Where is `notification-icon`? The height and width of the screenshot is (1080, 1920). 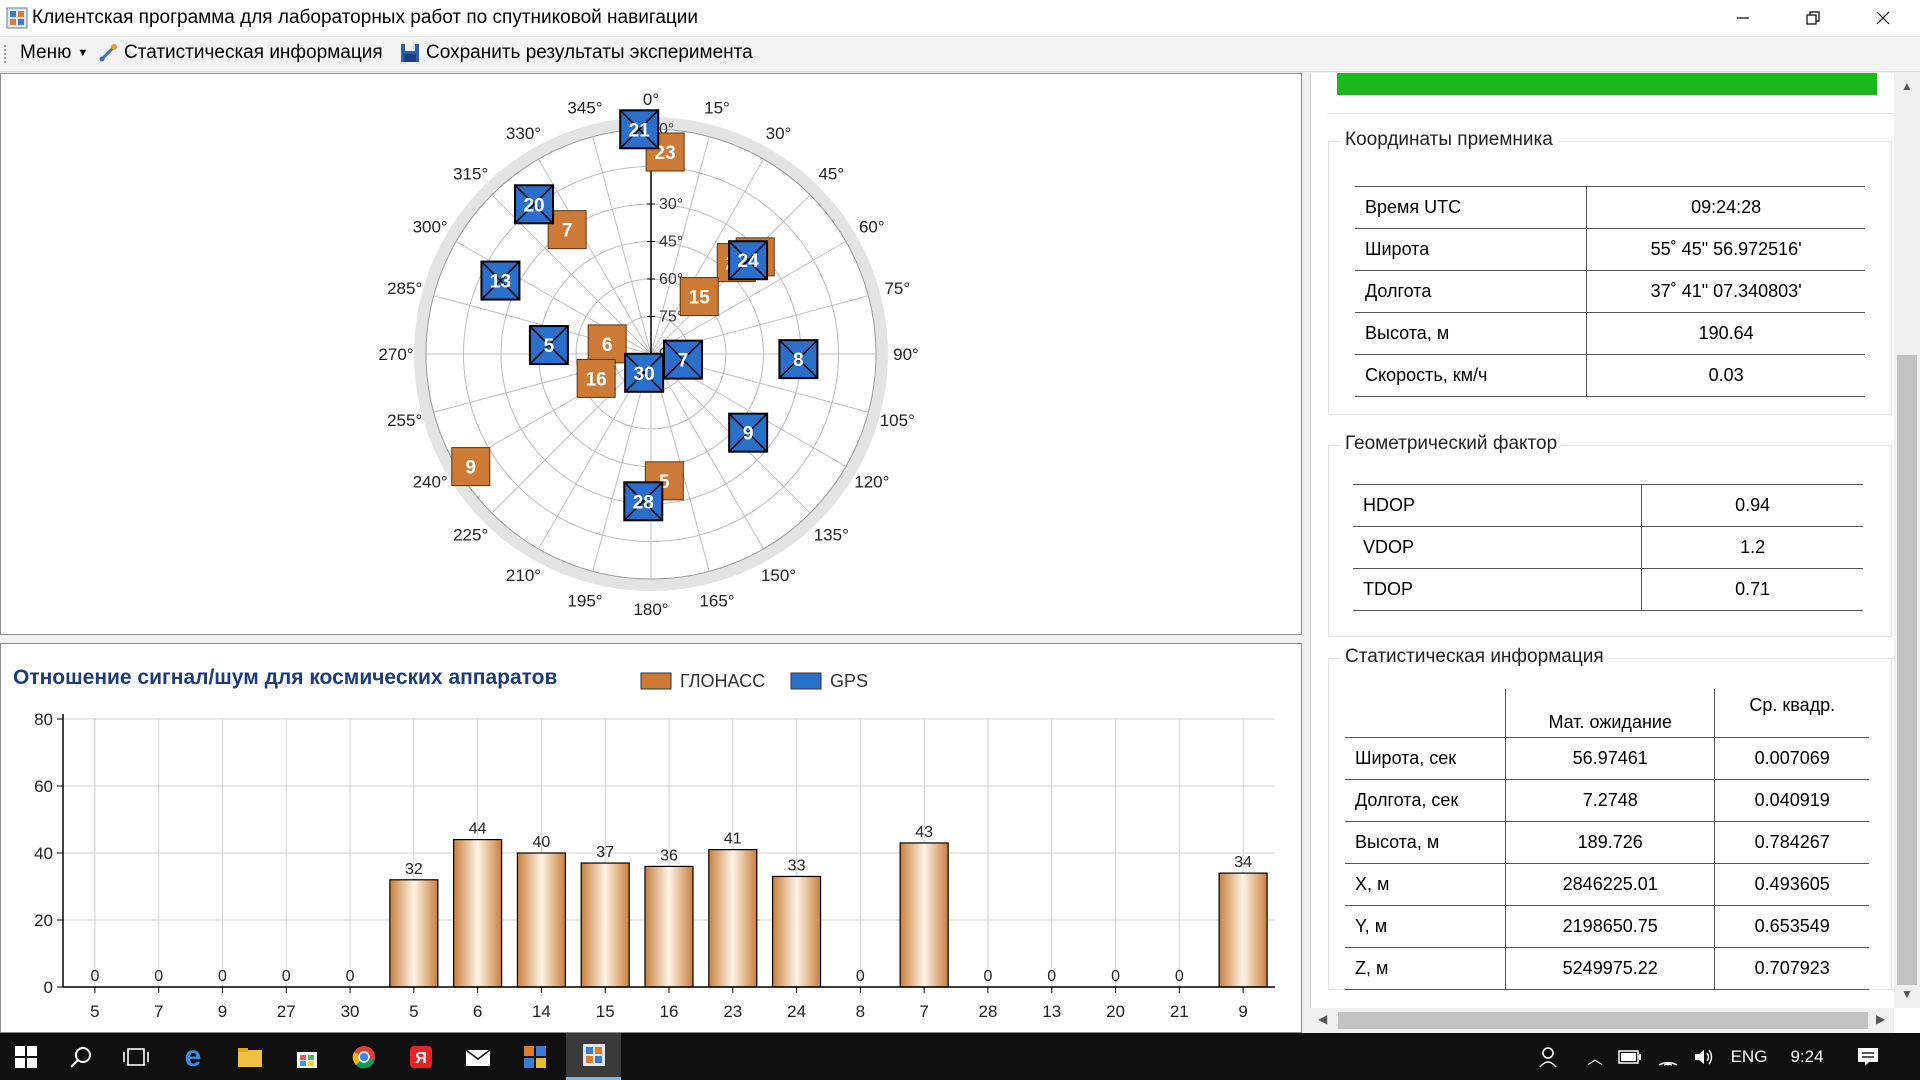 notification-icon is located at coordinates (1868, 1056).